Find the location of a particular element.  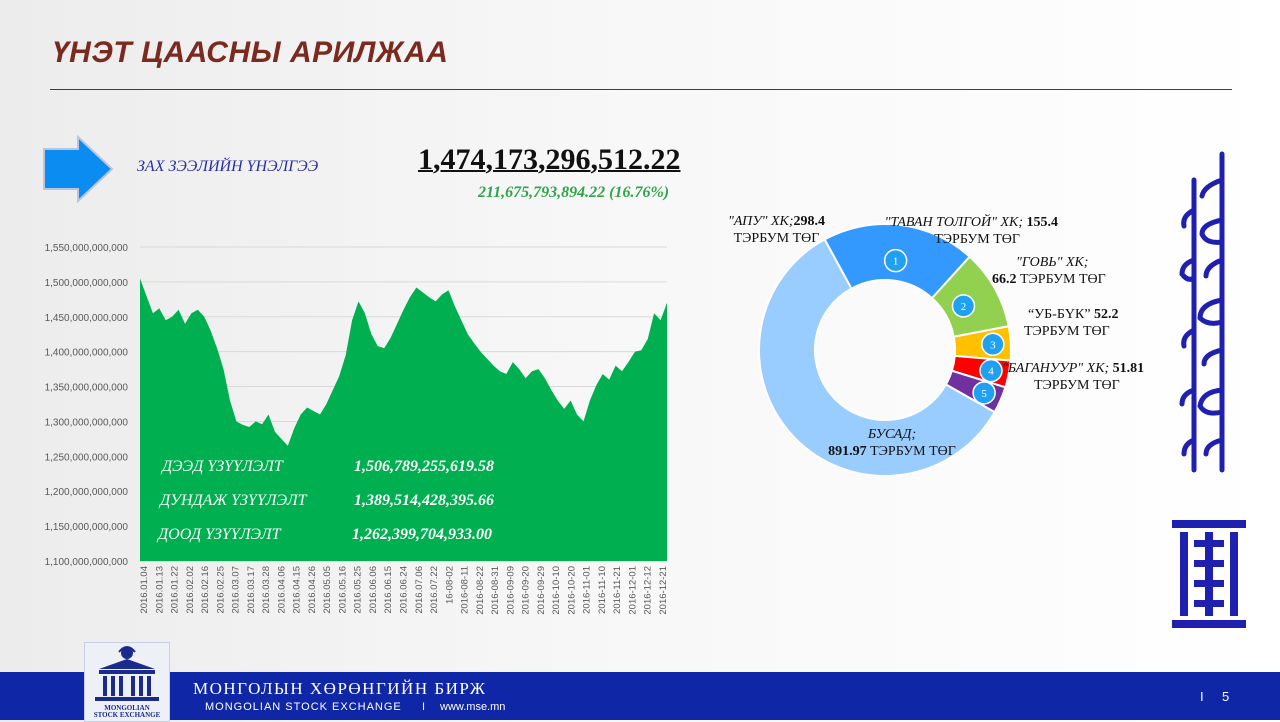

y-tick-label: 1,200,000,000,000 is located at coordinates (87, 492).